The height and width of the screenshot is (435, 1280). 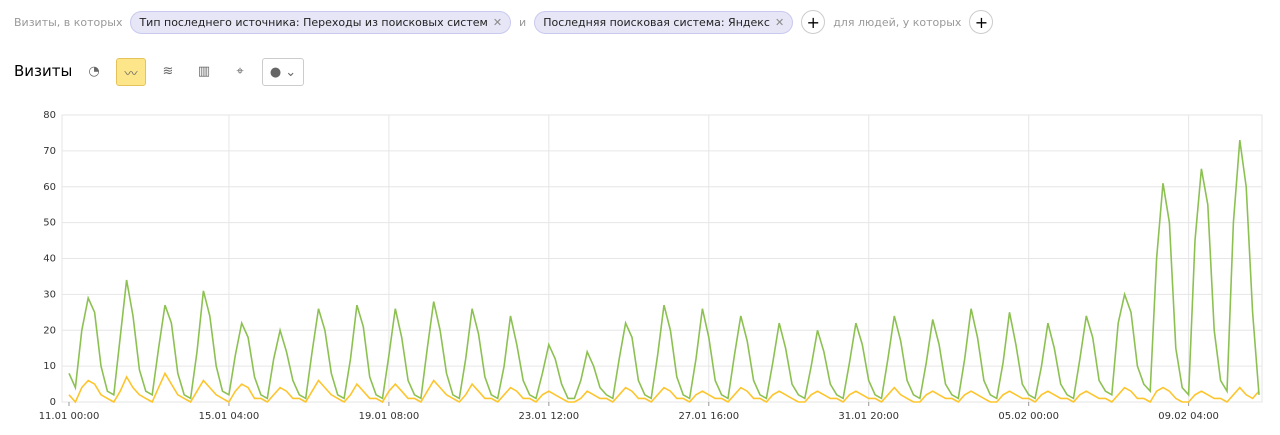 What do you see at coordinates (49, 187) in the screenshot?
I see `y-tick-label: 60` at bounding box center [49, 187].